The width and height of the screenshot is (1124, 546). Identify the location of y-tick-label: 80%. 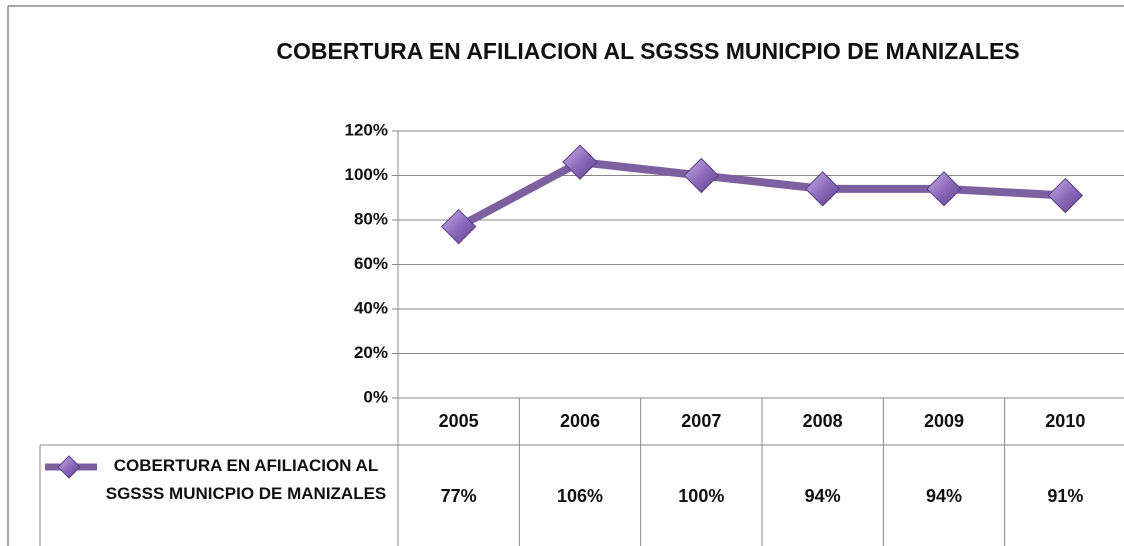
(371, 218).